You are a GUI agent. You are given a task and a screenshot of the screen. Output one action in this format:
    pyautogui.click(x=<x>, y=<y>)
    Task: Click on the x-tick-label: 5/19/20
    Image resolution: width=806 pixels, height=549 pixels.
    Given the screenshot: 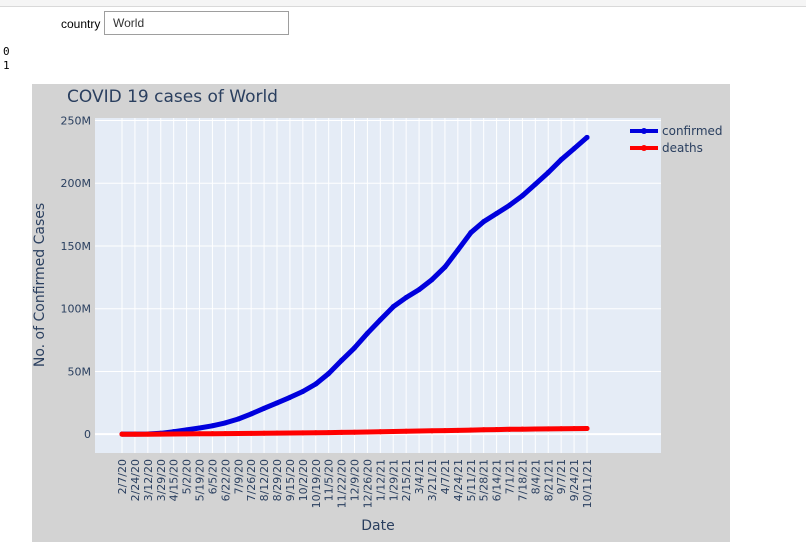 What is the action you would take?
    pyautogui.click(x=200, y=480)
    